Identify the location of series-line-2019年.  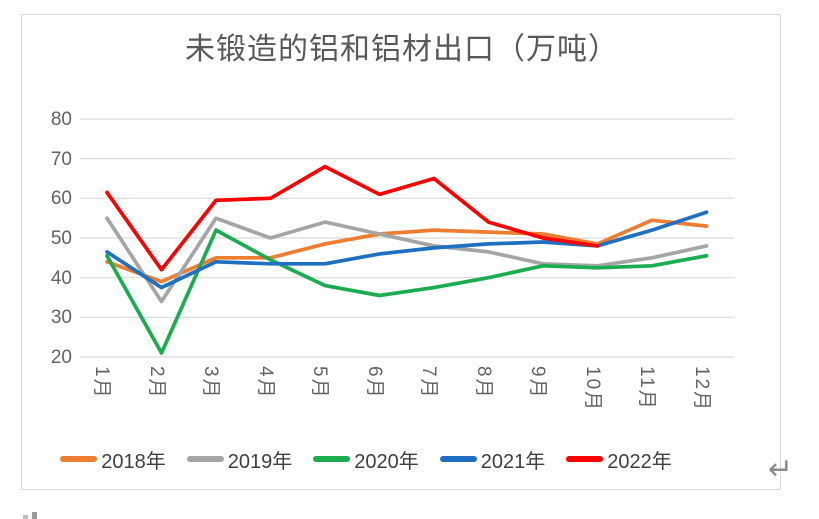
(407, 260).